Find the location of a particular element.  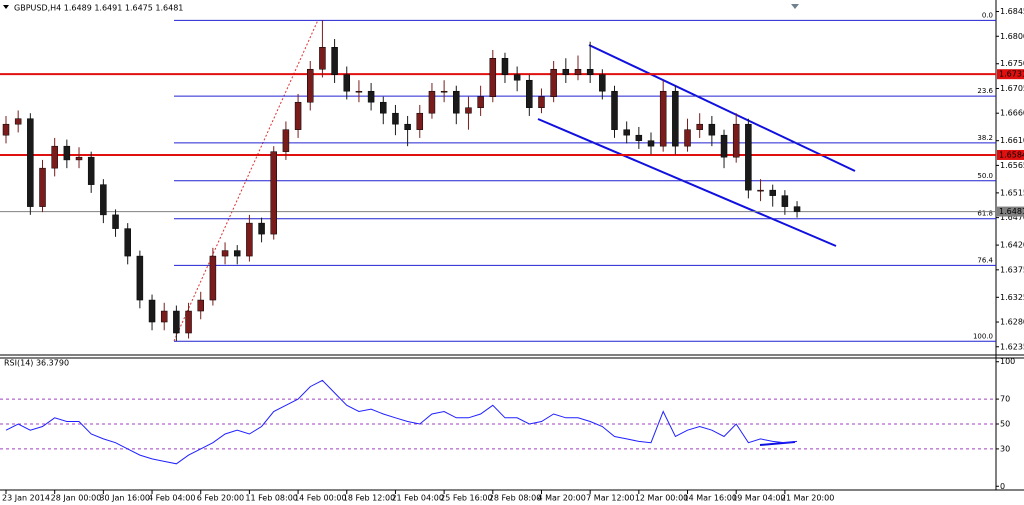

x-tick-label: 4 Feb 04:00 is located at coordinates (171, 498).